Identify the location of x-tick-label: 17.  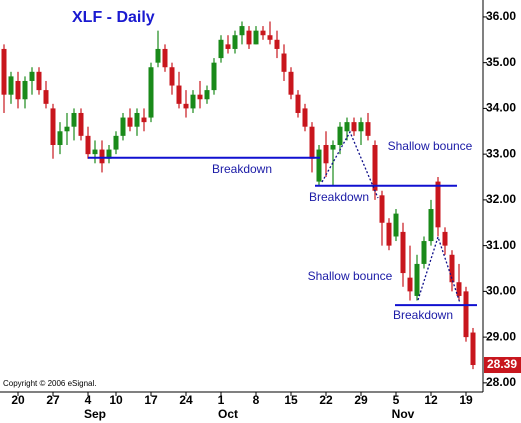
(151, 400).